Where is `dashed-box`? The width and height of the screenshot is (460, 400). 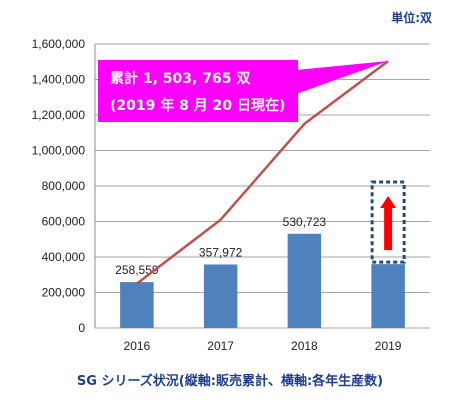 dashed-box is located at coordinates (388, 222).